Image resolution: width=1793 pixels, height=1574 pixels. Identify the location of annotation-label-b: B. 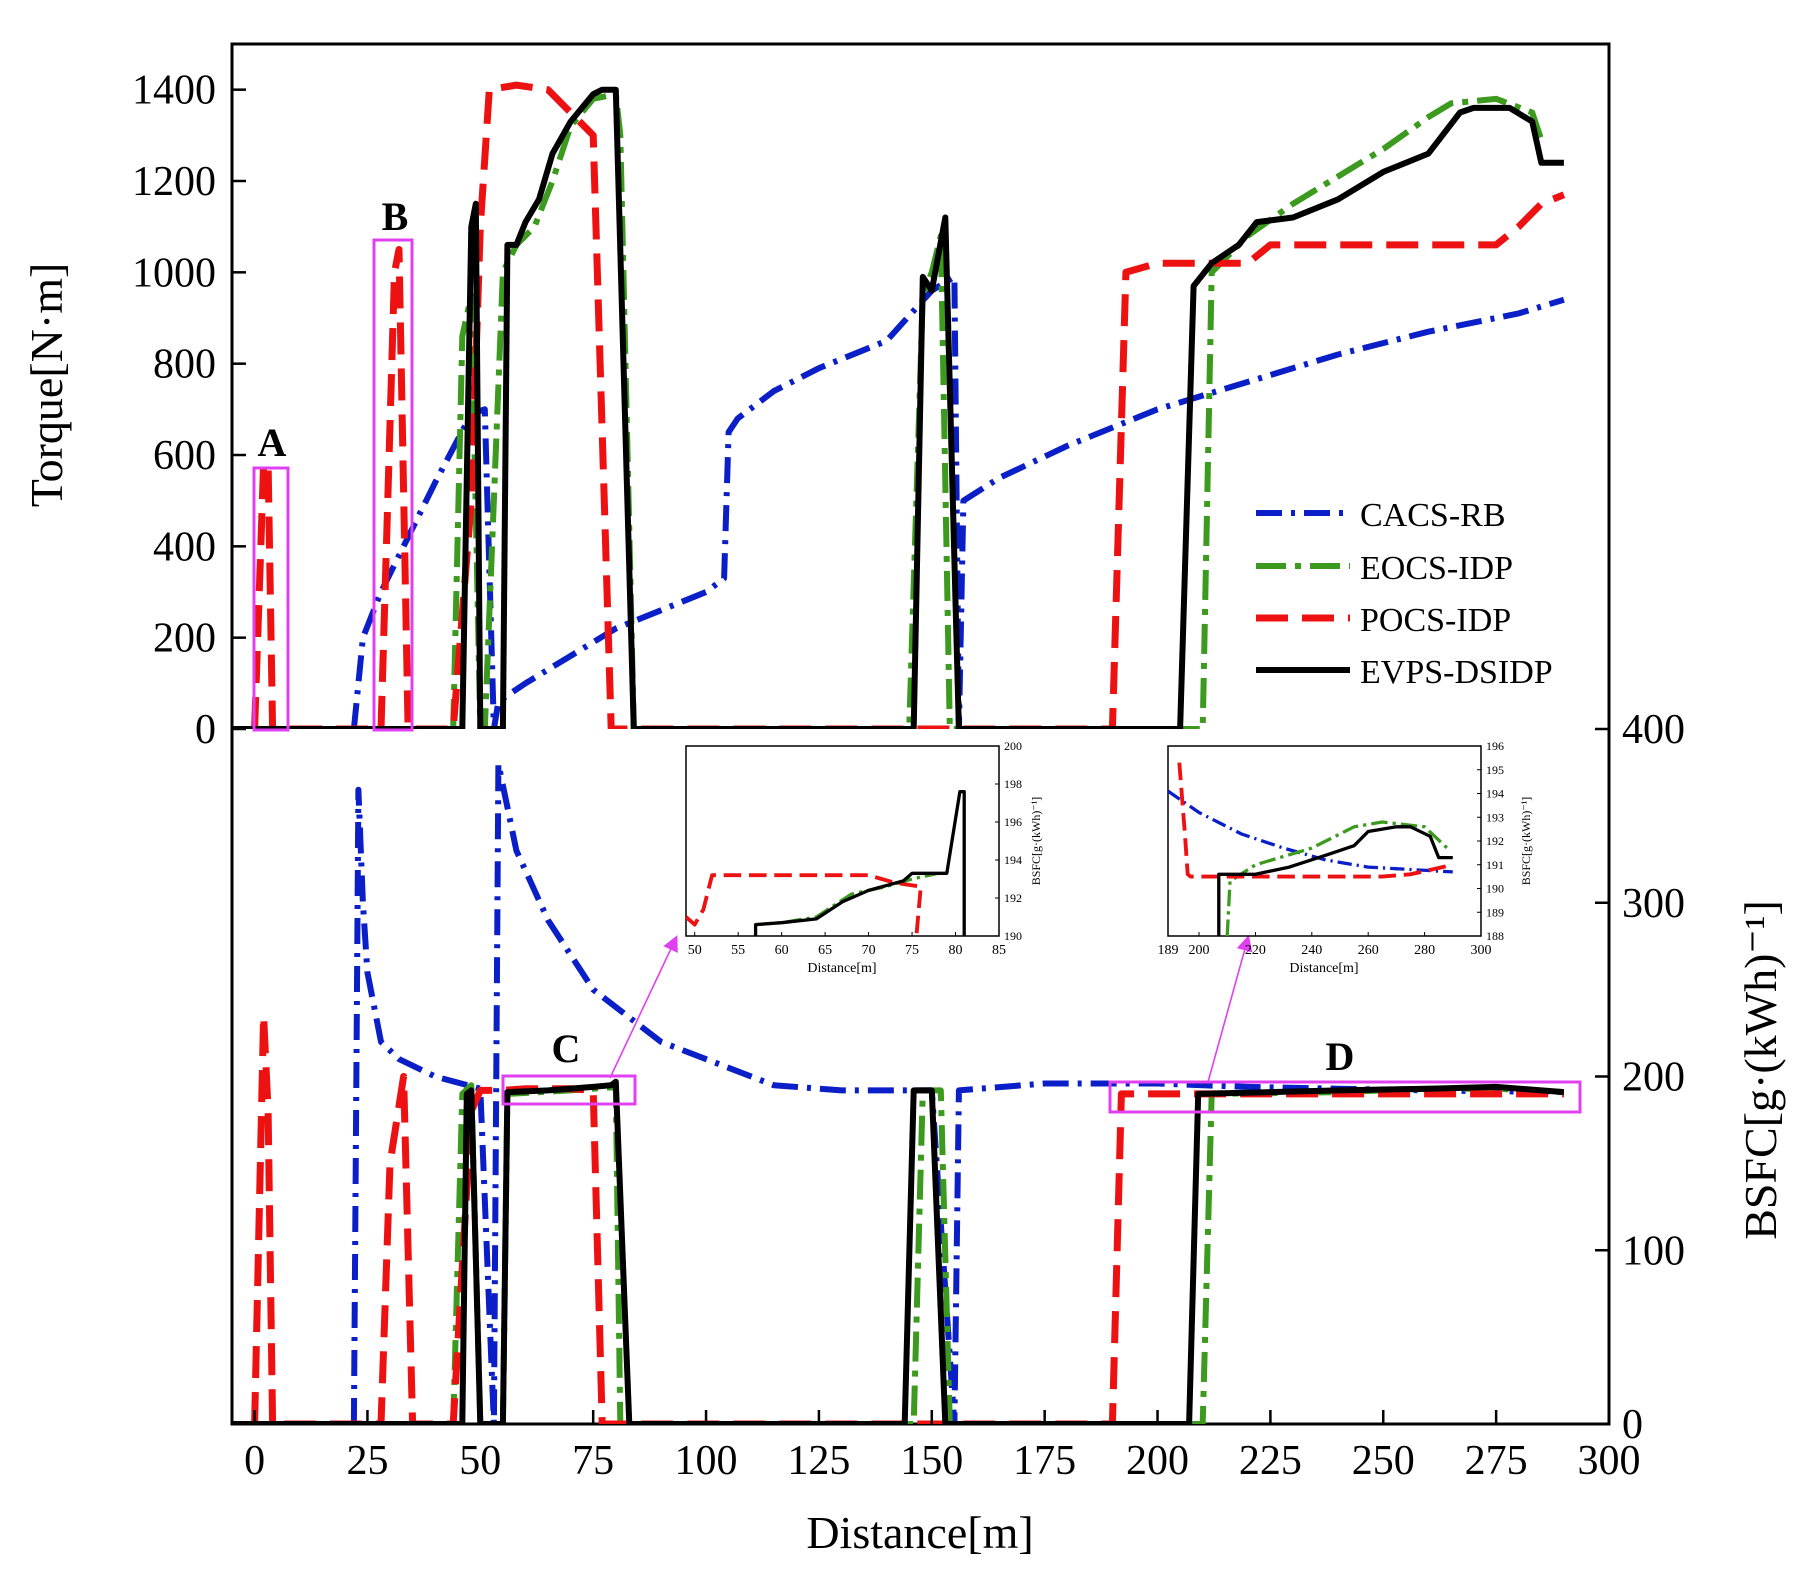
(395, 216).